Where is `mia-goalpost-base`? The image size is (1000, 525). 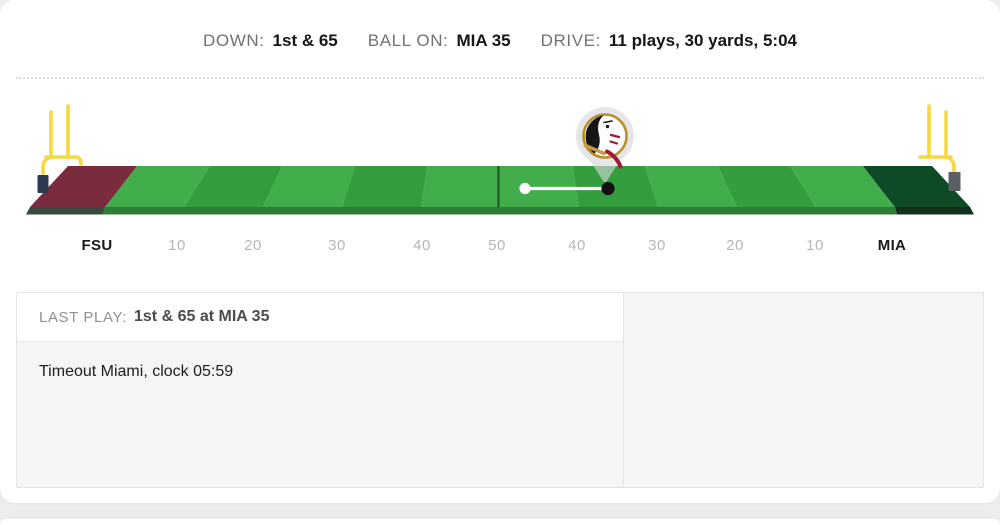 mia-goalpost-base is located at coordinates (954, 181).